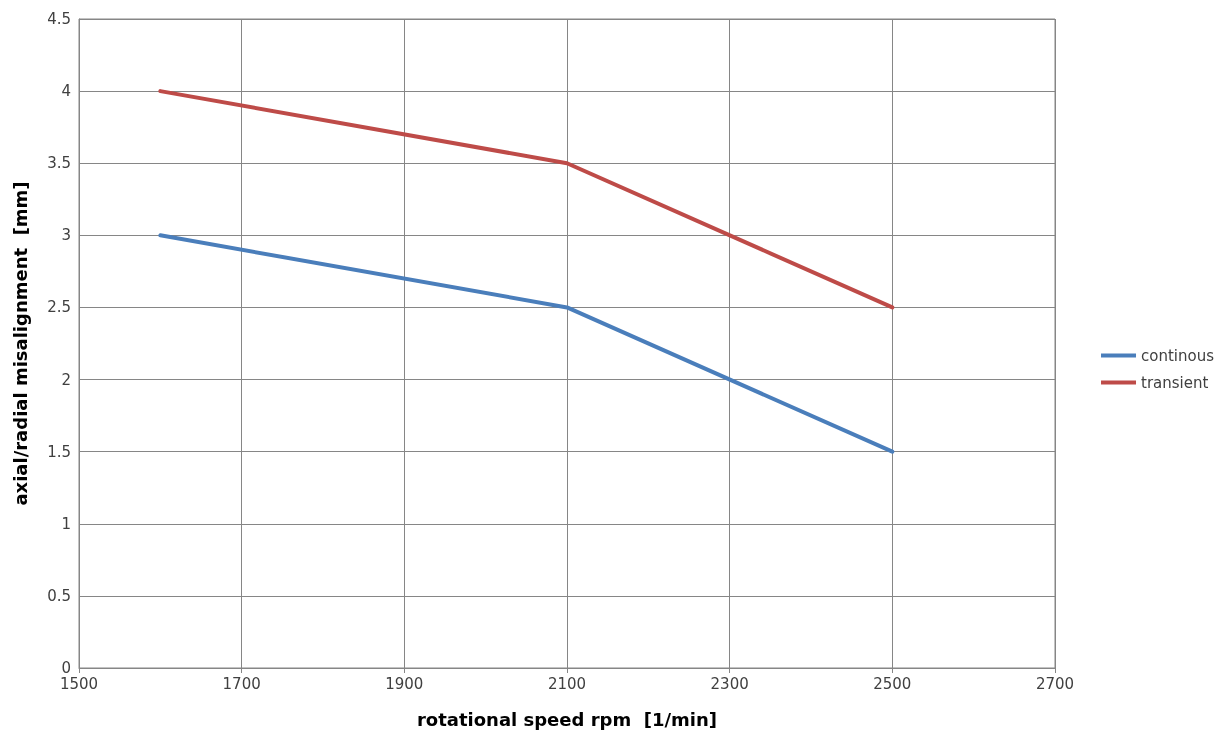  I want to click on x-tick-label: 1700, so click(241, 683).